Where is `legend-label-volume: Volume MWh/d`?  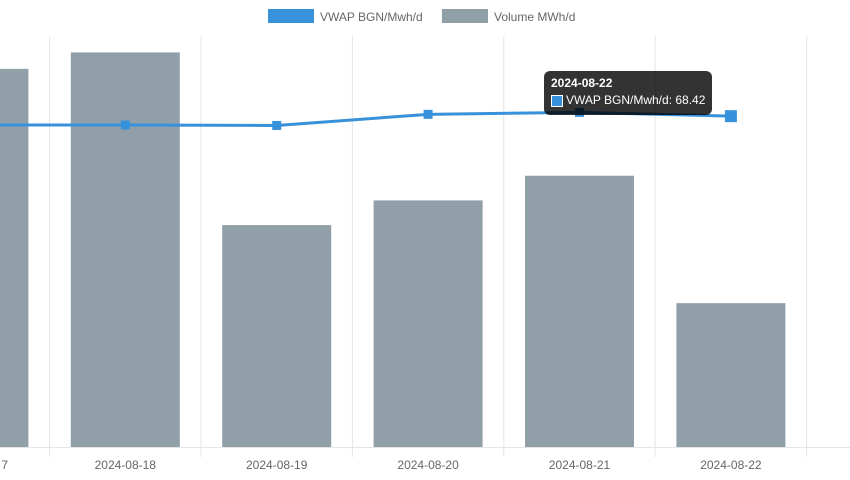 legend-label-volume: Volume MWh/d is located at coordinates (534, 17).